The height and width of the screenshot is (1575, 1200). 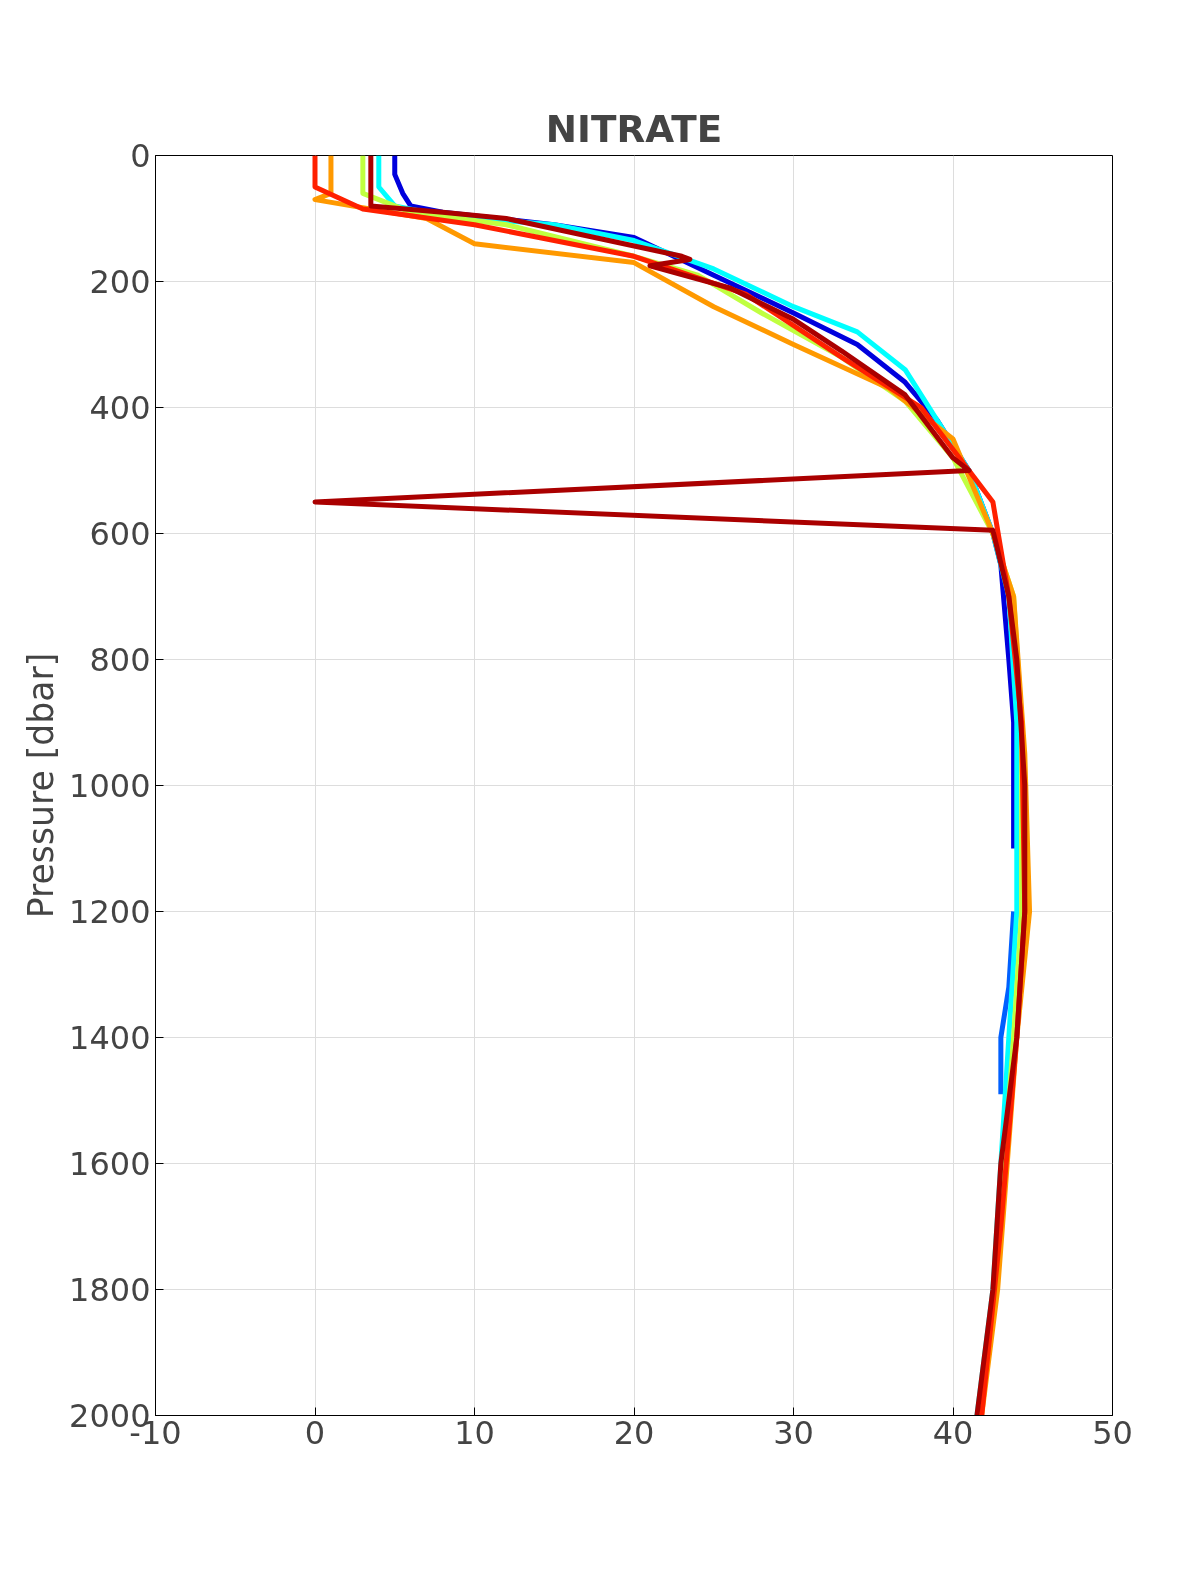 What do you see at coordinates (110, 1290) in the screenshot?
I see `y-tick-label: 1800` at bounding box center [110, 1290].